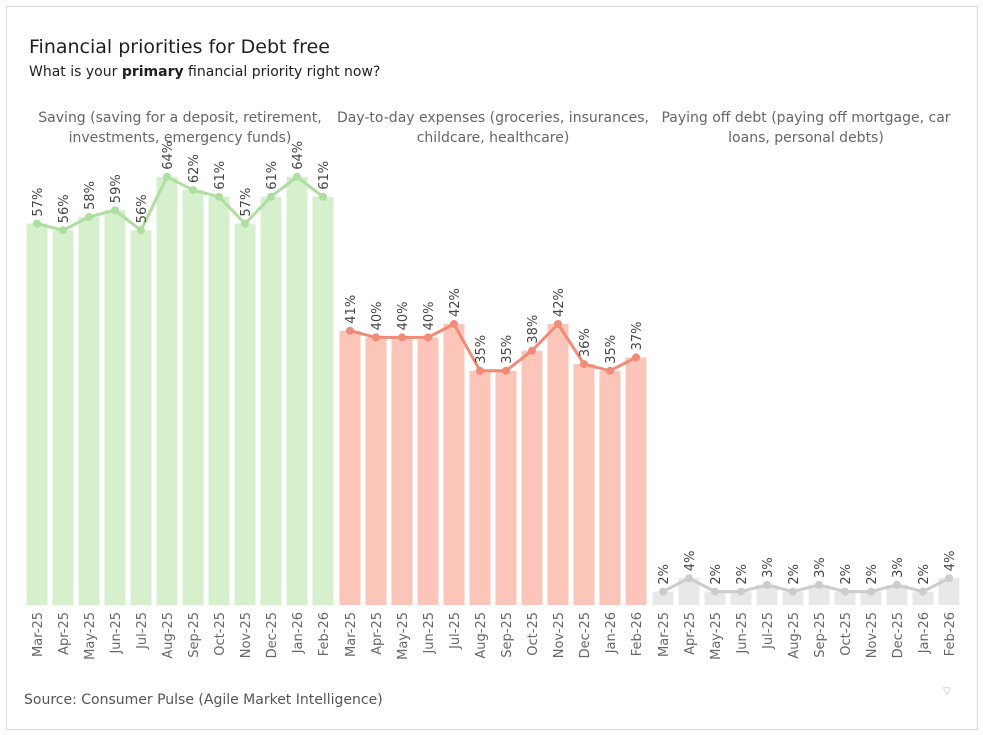  Describe the element at coordinates (768, 567) in the screenshot. I see `value-label: 3%` at that location.